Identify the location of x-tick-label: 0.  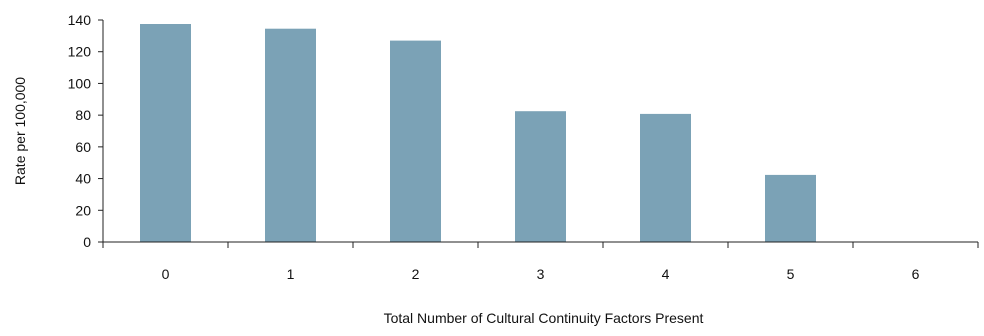
(166, 274).